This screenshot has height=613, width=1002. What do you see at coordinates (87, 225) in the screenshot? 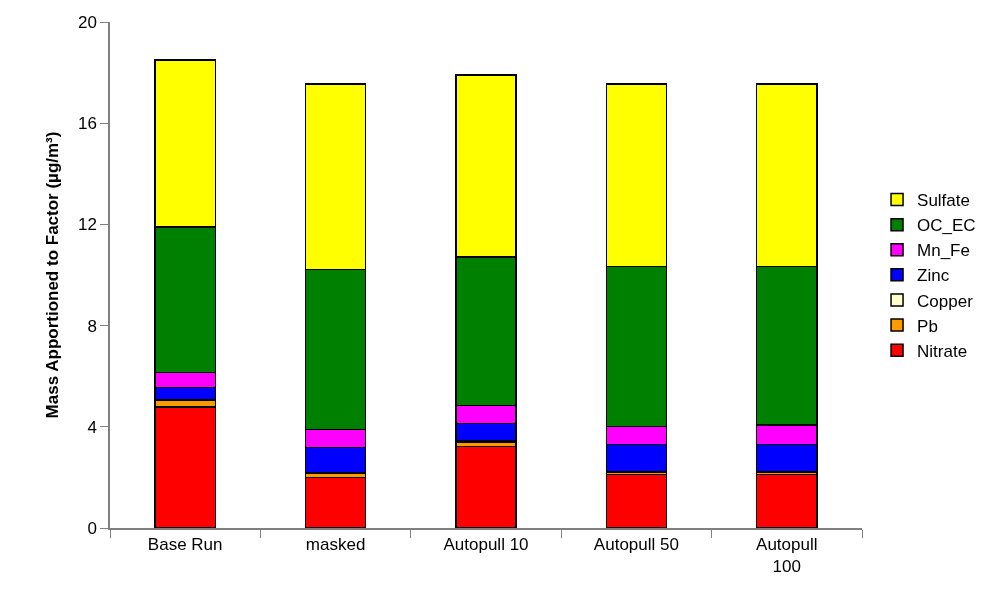
I see `y-tick-label: 12` at bounding box center [87, 225].